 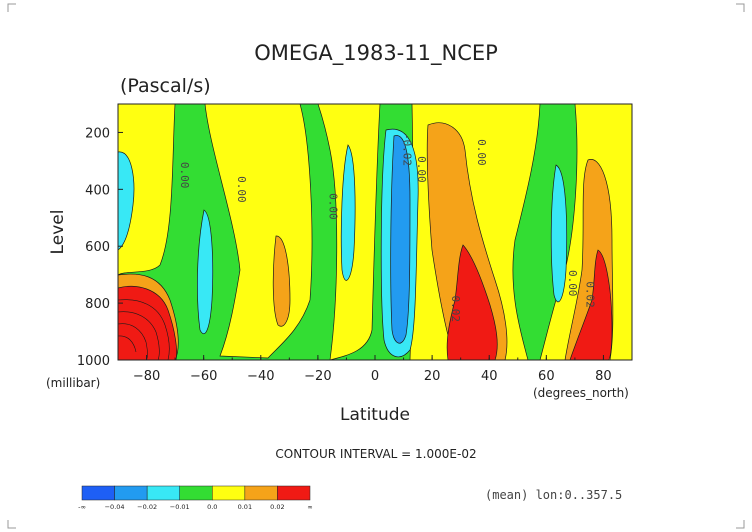 What do you see at coordinates (82, 507) in the screenshot?
I see `legend-label-0: -∞` at bounding box center [82, 507].